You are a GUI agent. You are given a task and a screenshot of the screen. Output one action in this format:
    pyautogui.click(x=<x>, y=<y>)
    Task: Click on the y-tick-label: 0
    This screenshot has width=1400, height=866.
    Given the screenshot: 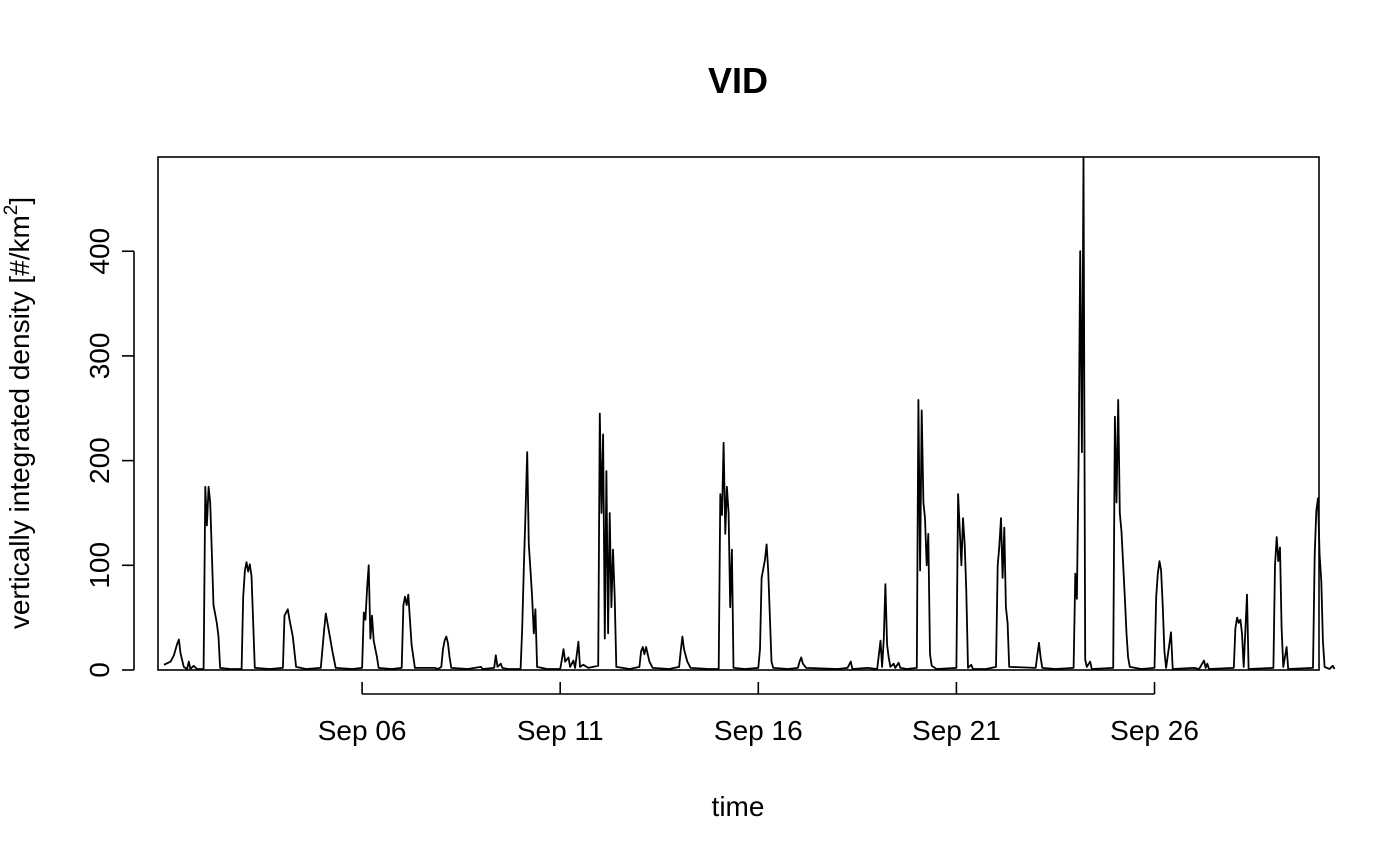 What is the action you would take?
    pyautogui.click(x=99, y=670)
    